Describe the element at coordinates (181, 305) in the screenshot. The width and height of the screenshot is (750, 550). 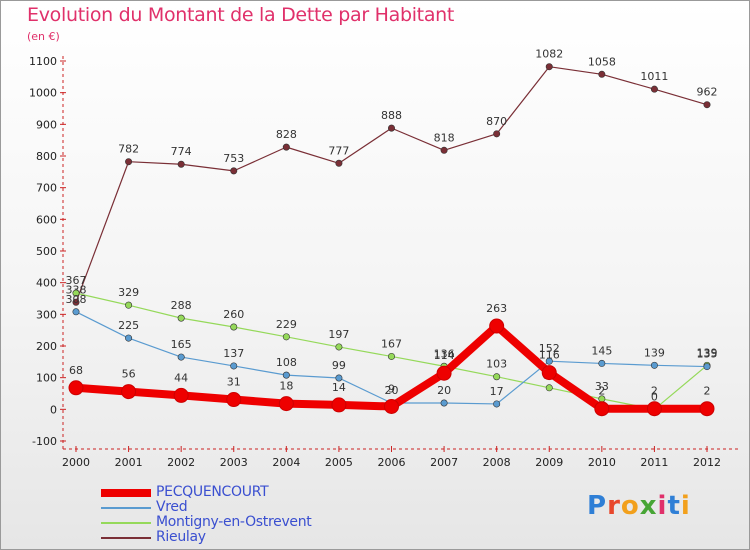
I see `data-label-montigny-en-ostrevent: 288` at that location.